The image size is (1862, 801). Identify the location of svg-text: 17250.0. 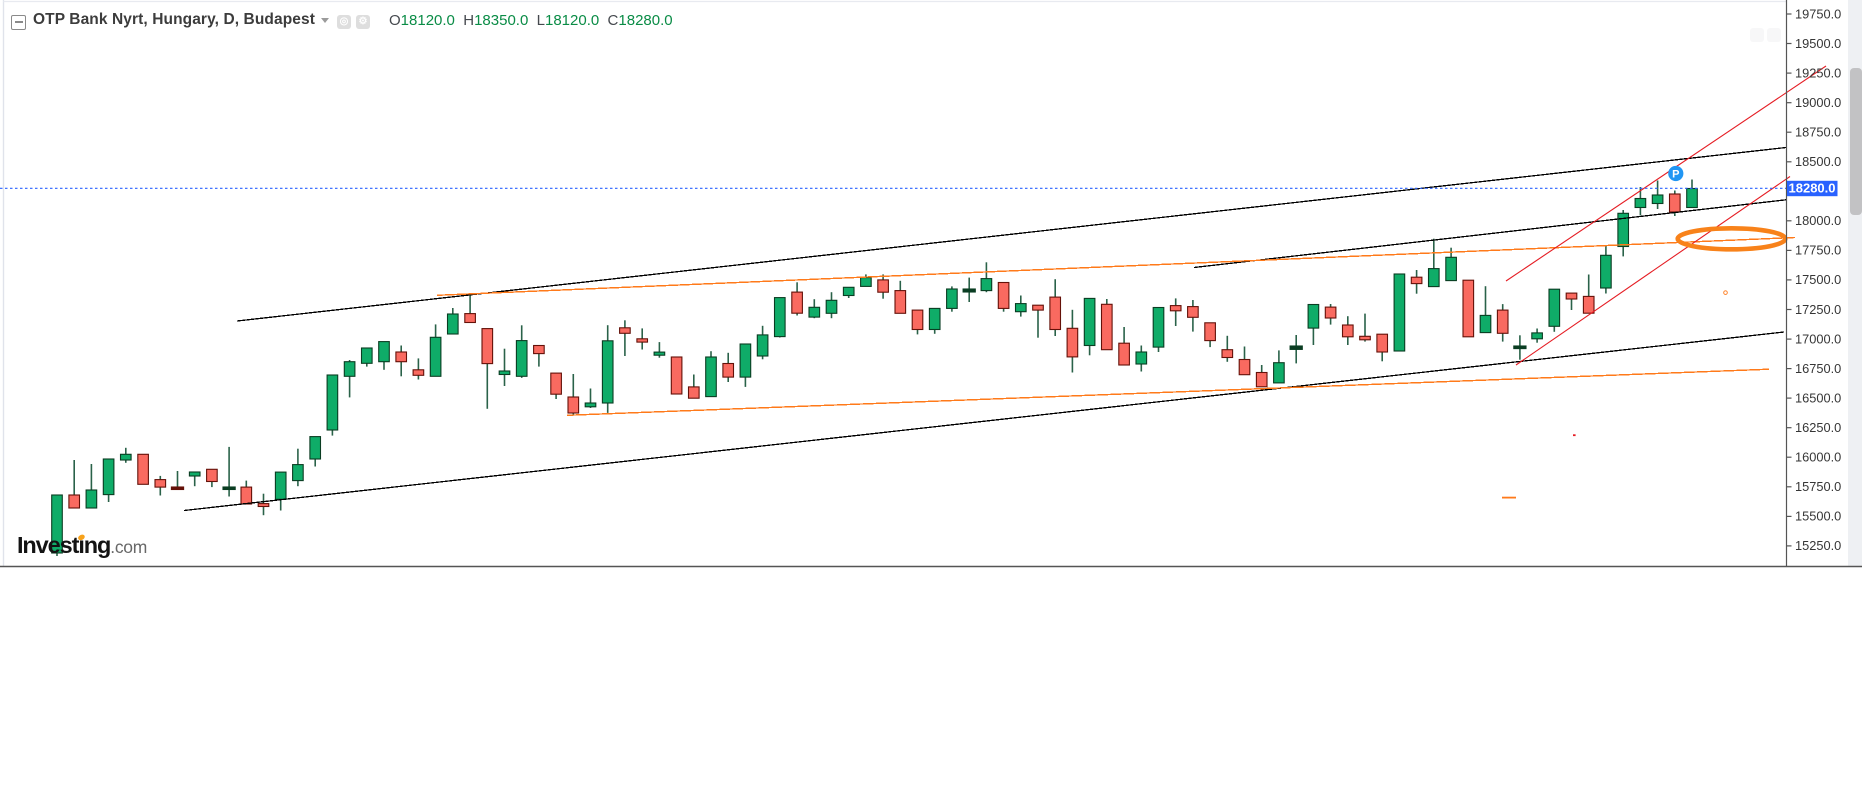
(1818, 309).